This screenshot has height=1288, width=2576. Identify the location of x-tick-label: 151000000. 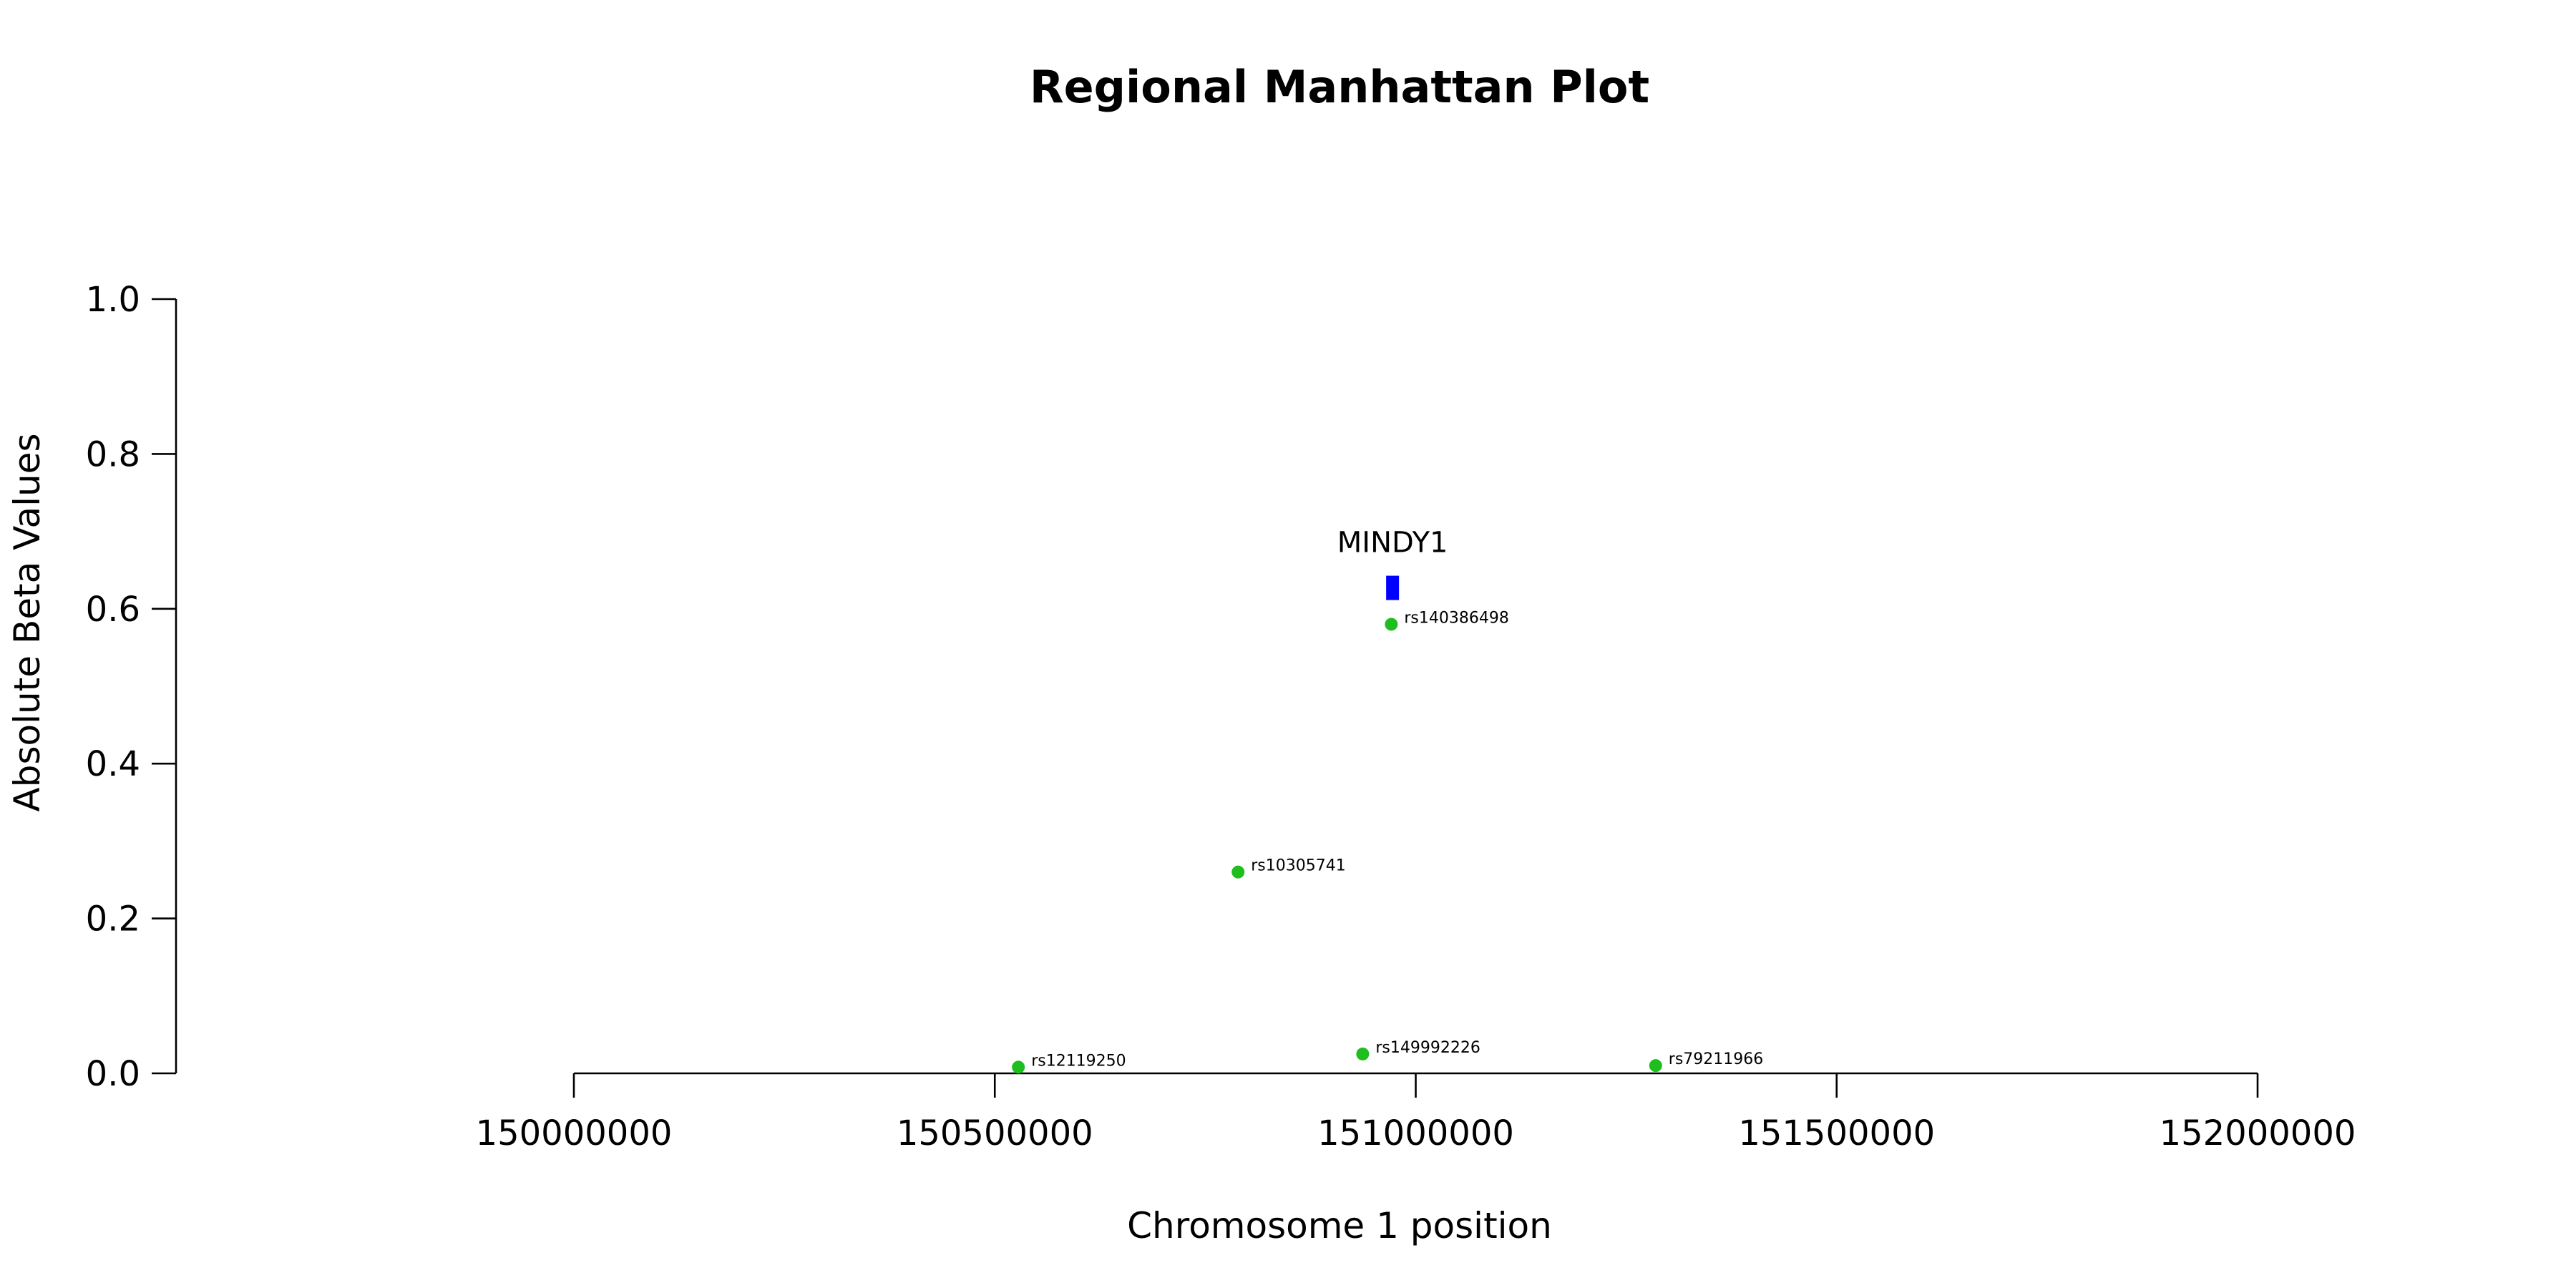
(1415, 1133).